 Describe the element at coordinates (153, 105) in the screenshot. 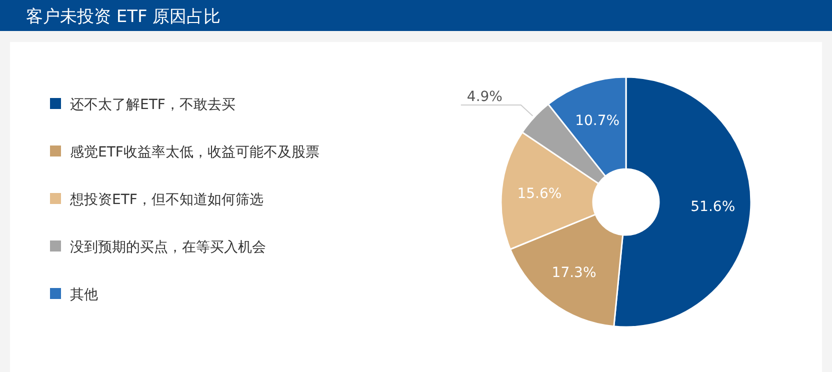

I see `legend-label: 还不太了解ETF，不敢去买` at that location.